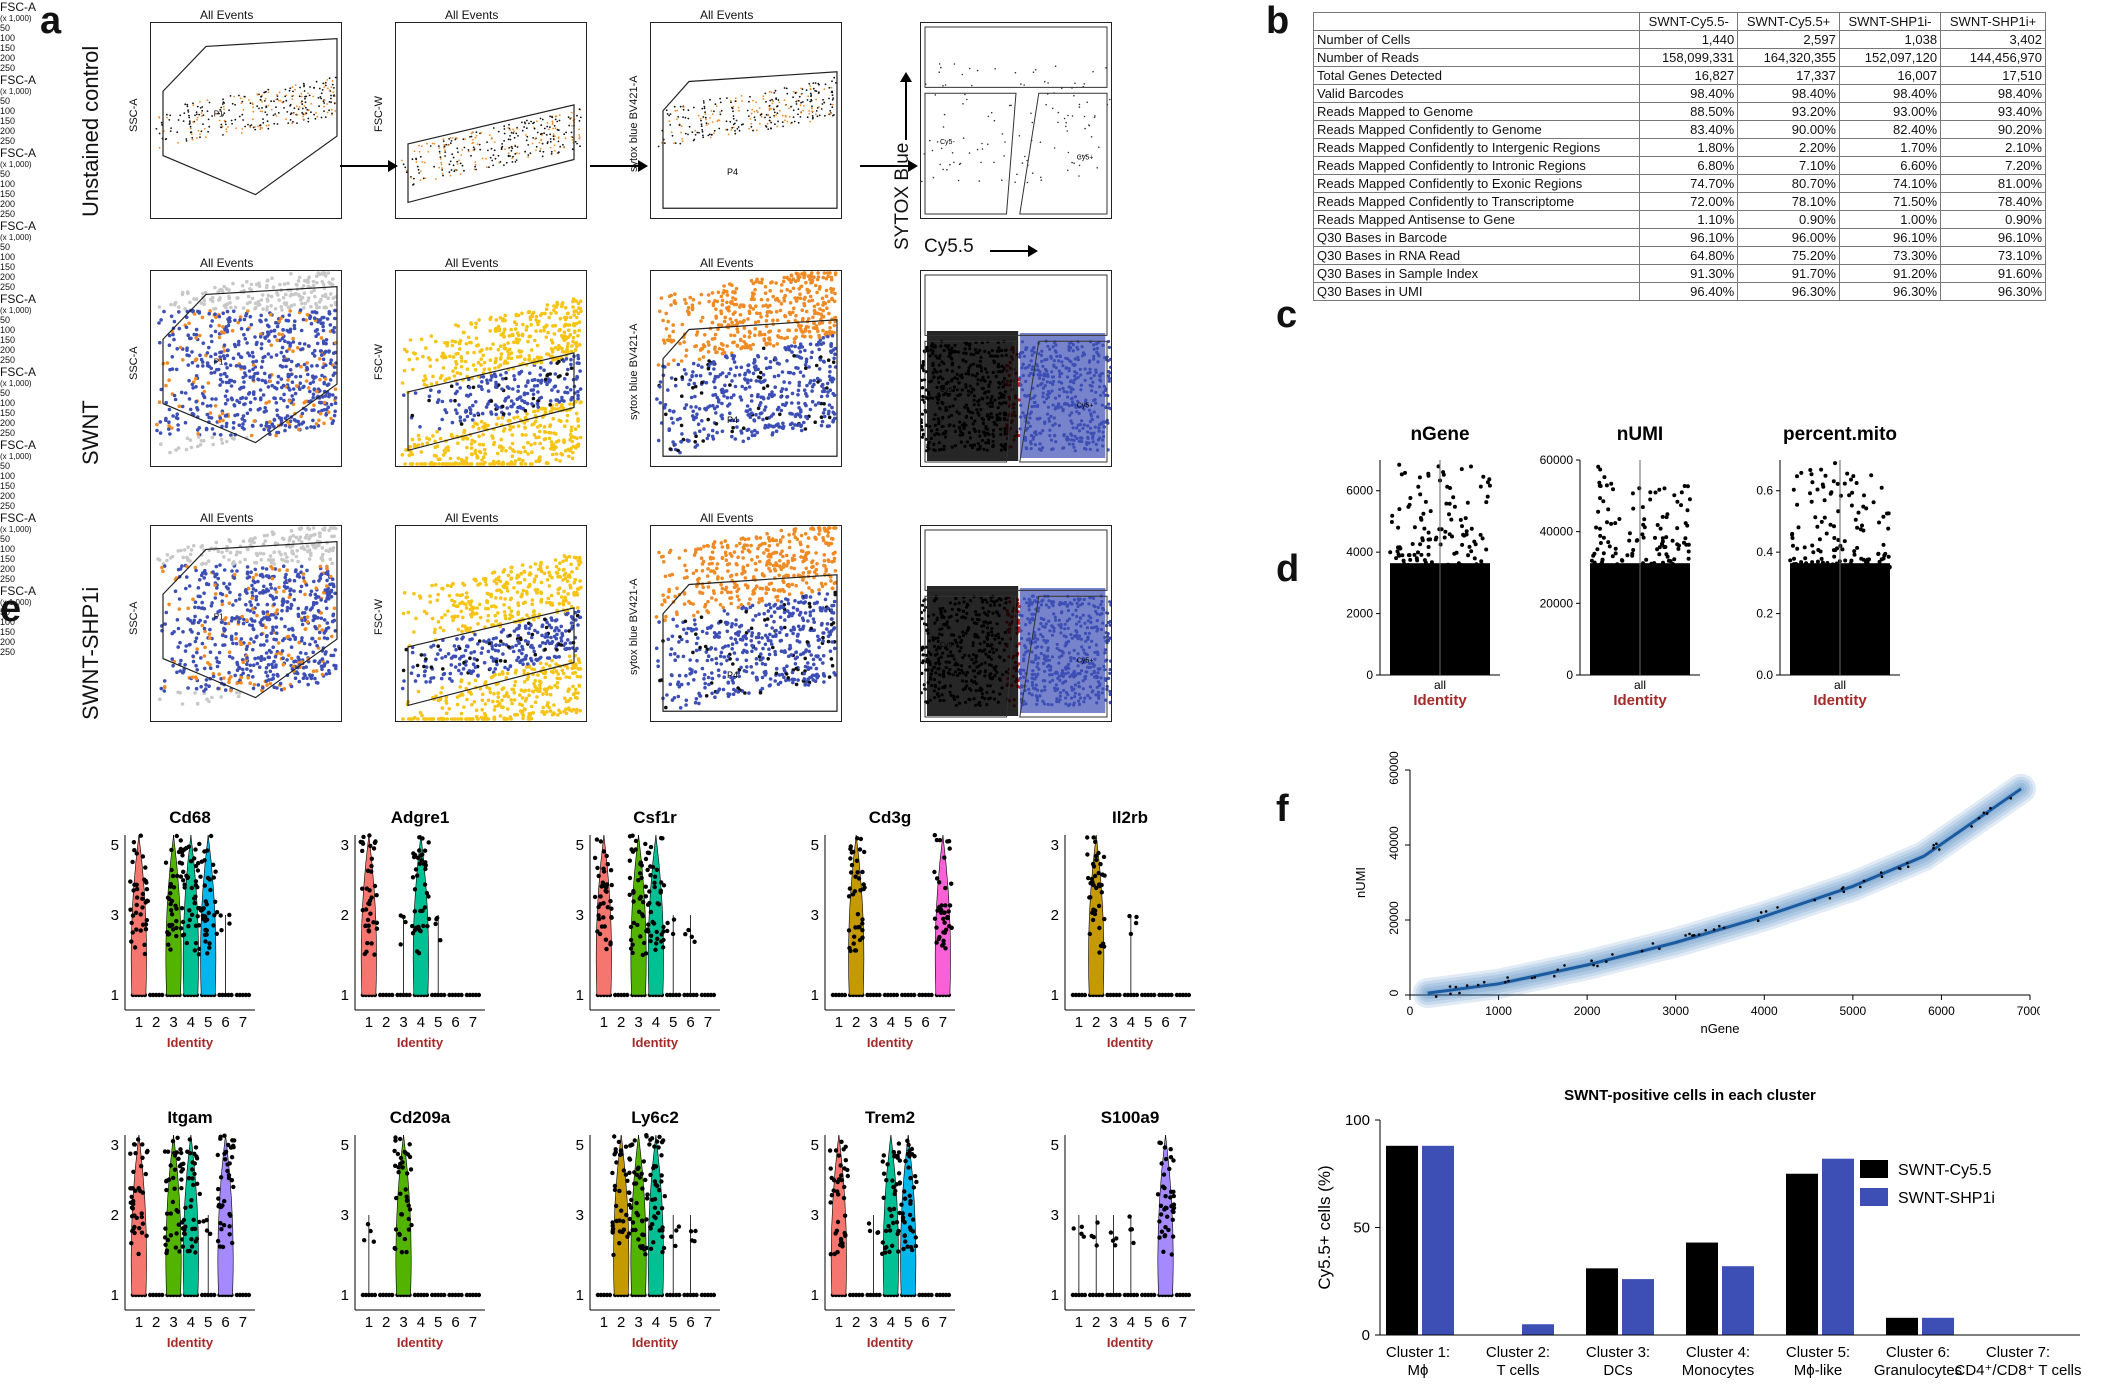 Image resolution: width=2126 pixels, height=1389 pixels. I want to click on flow-plot, so click(491, 368).